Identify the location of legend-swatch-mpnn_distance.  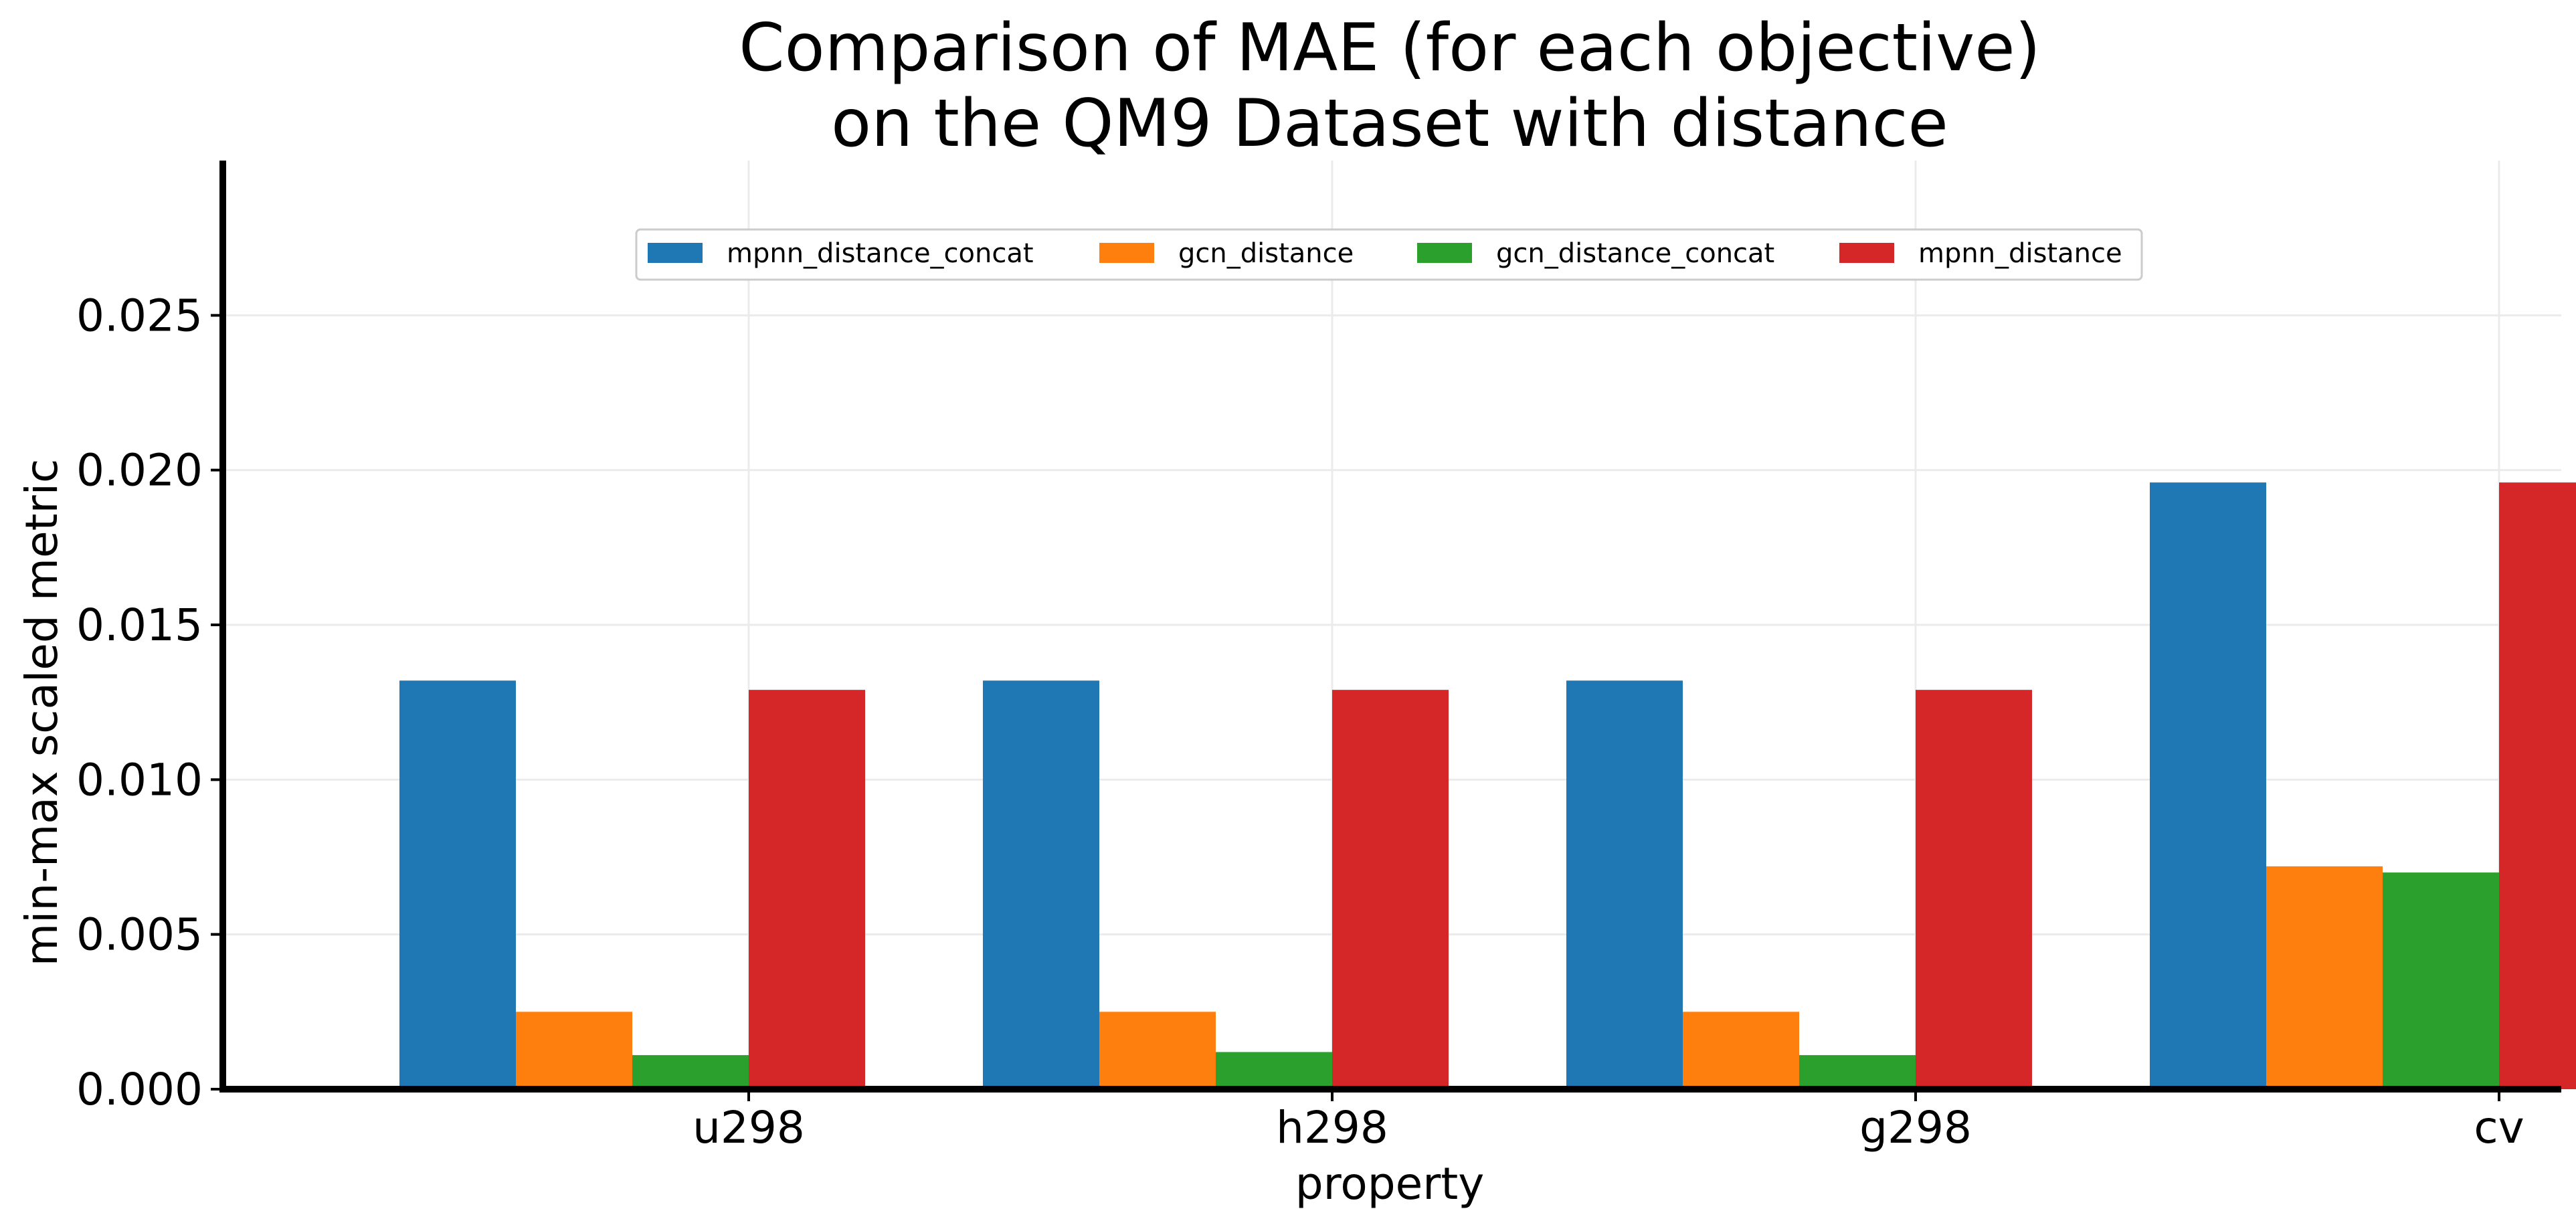
(1866, 253).